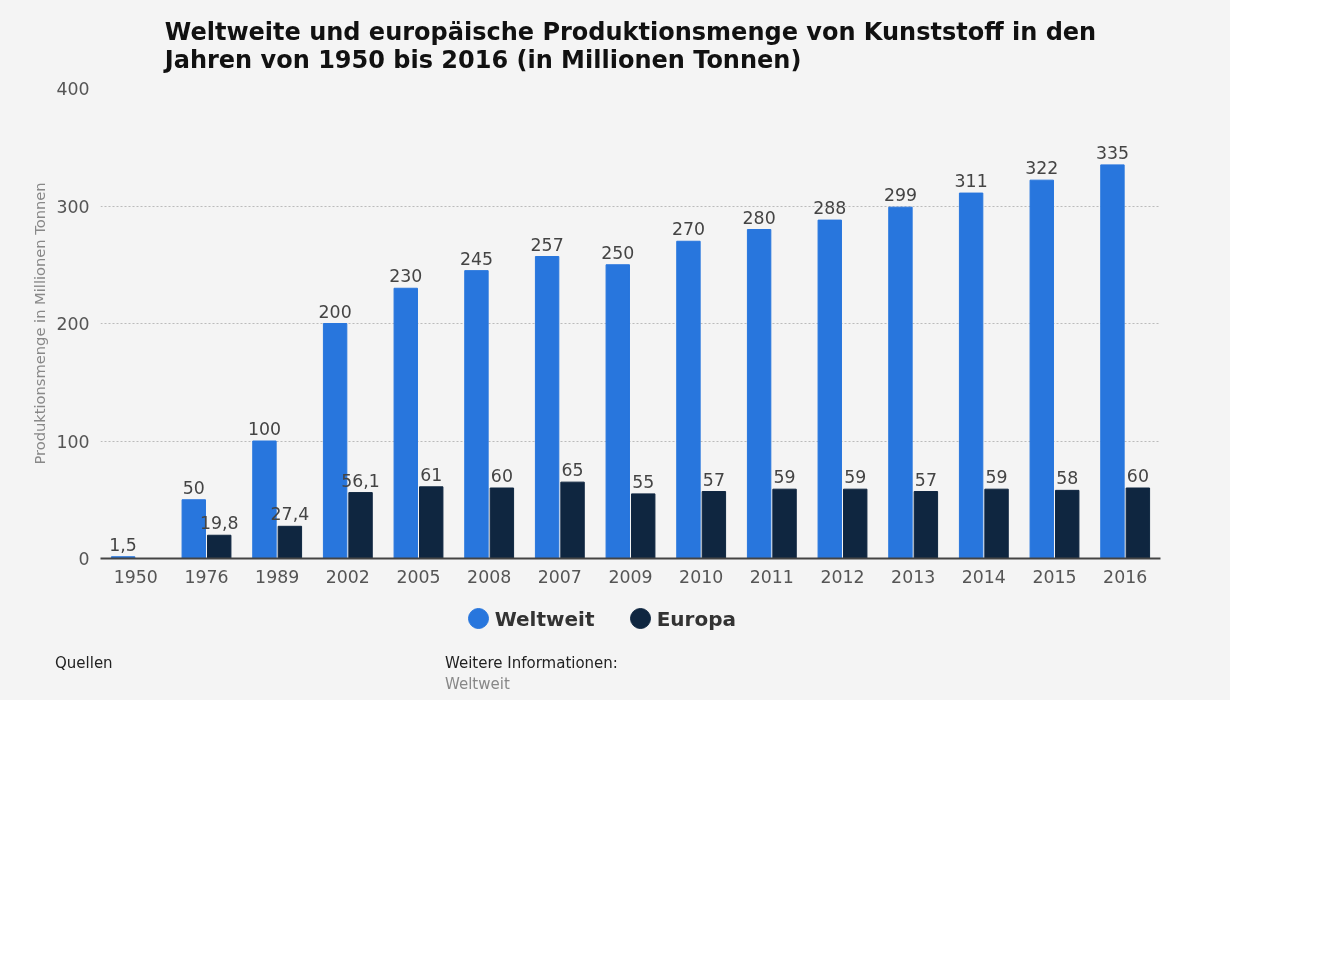 The image size is (1327, 979). What do you see at coordinates (688, 229) in the screenshot?
I see `data-label: 270` at bounding box center [688, 229].